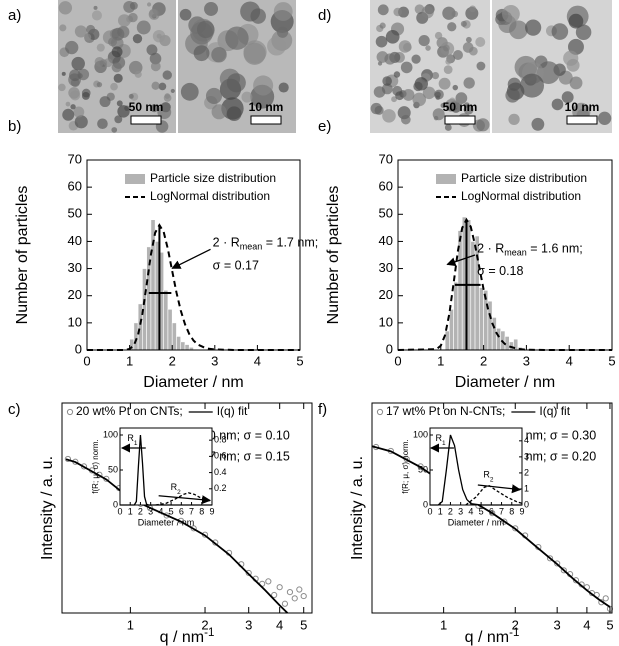 This screenshot has width=619, height=646. I want to click on y-tick-label: 0, so click(115, 504).